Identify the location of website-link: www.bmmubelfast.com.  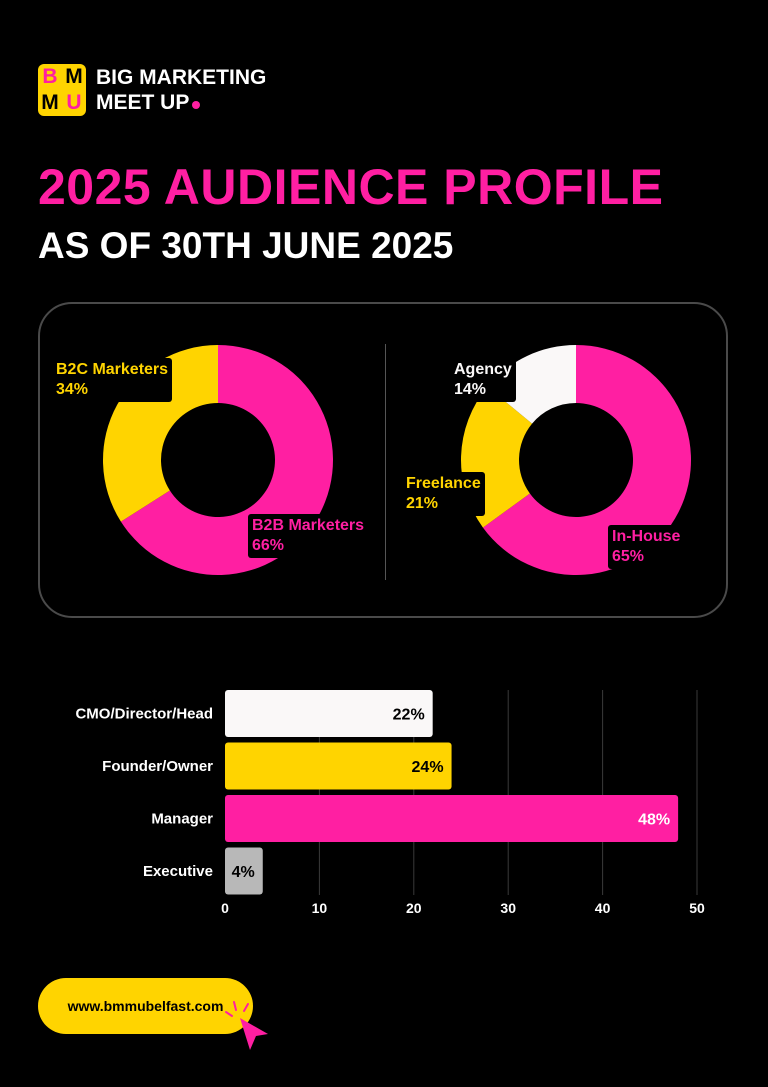
(145, 1006).